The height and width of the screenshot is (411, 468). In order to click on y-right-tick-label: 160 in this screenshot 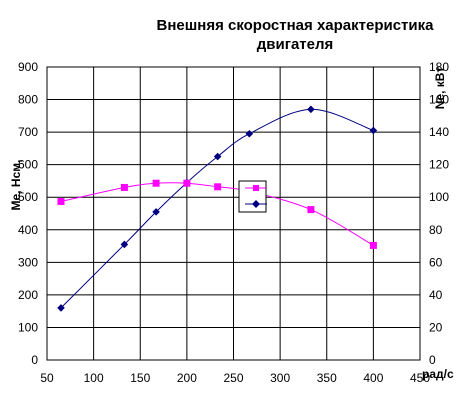, I will do `click(439, 100)`.